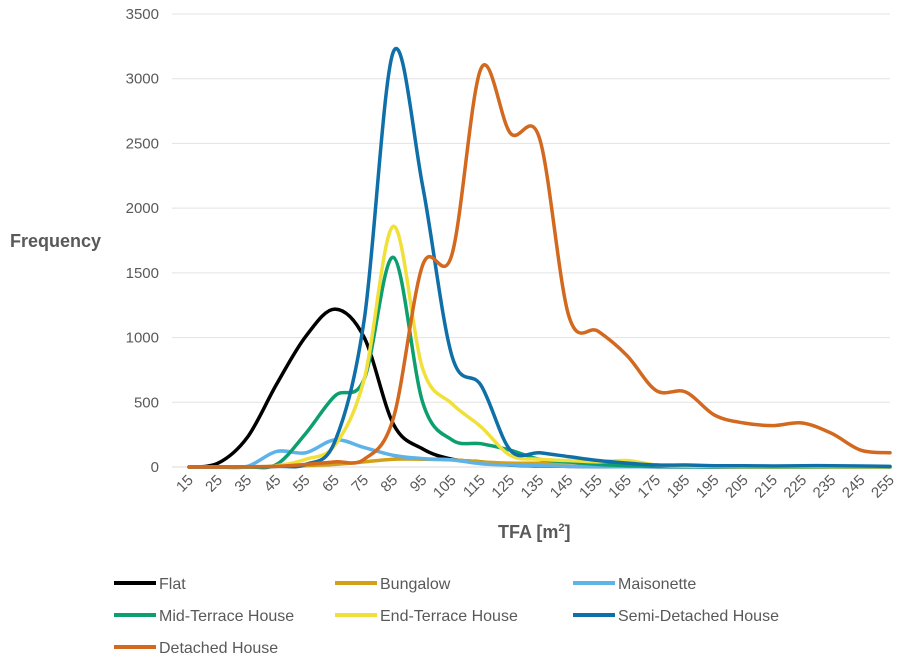  Describe the element at coordinates (419, 484) in the screenshot. I see `x-tick-label: 95` at that location.